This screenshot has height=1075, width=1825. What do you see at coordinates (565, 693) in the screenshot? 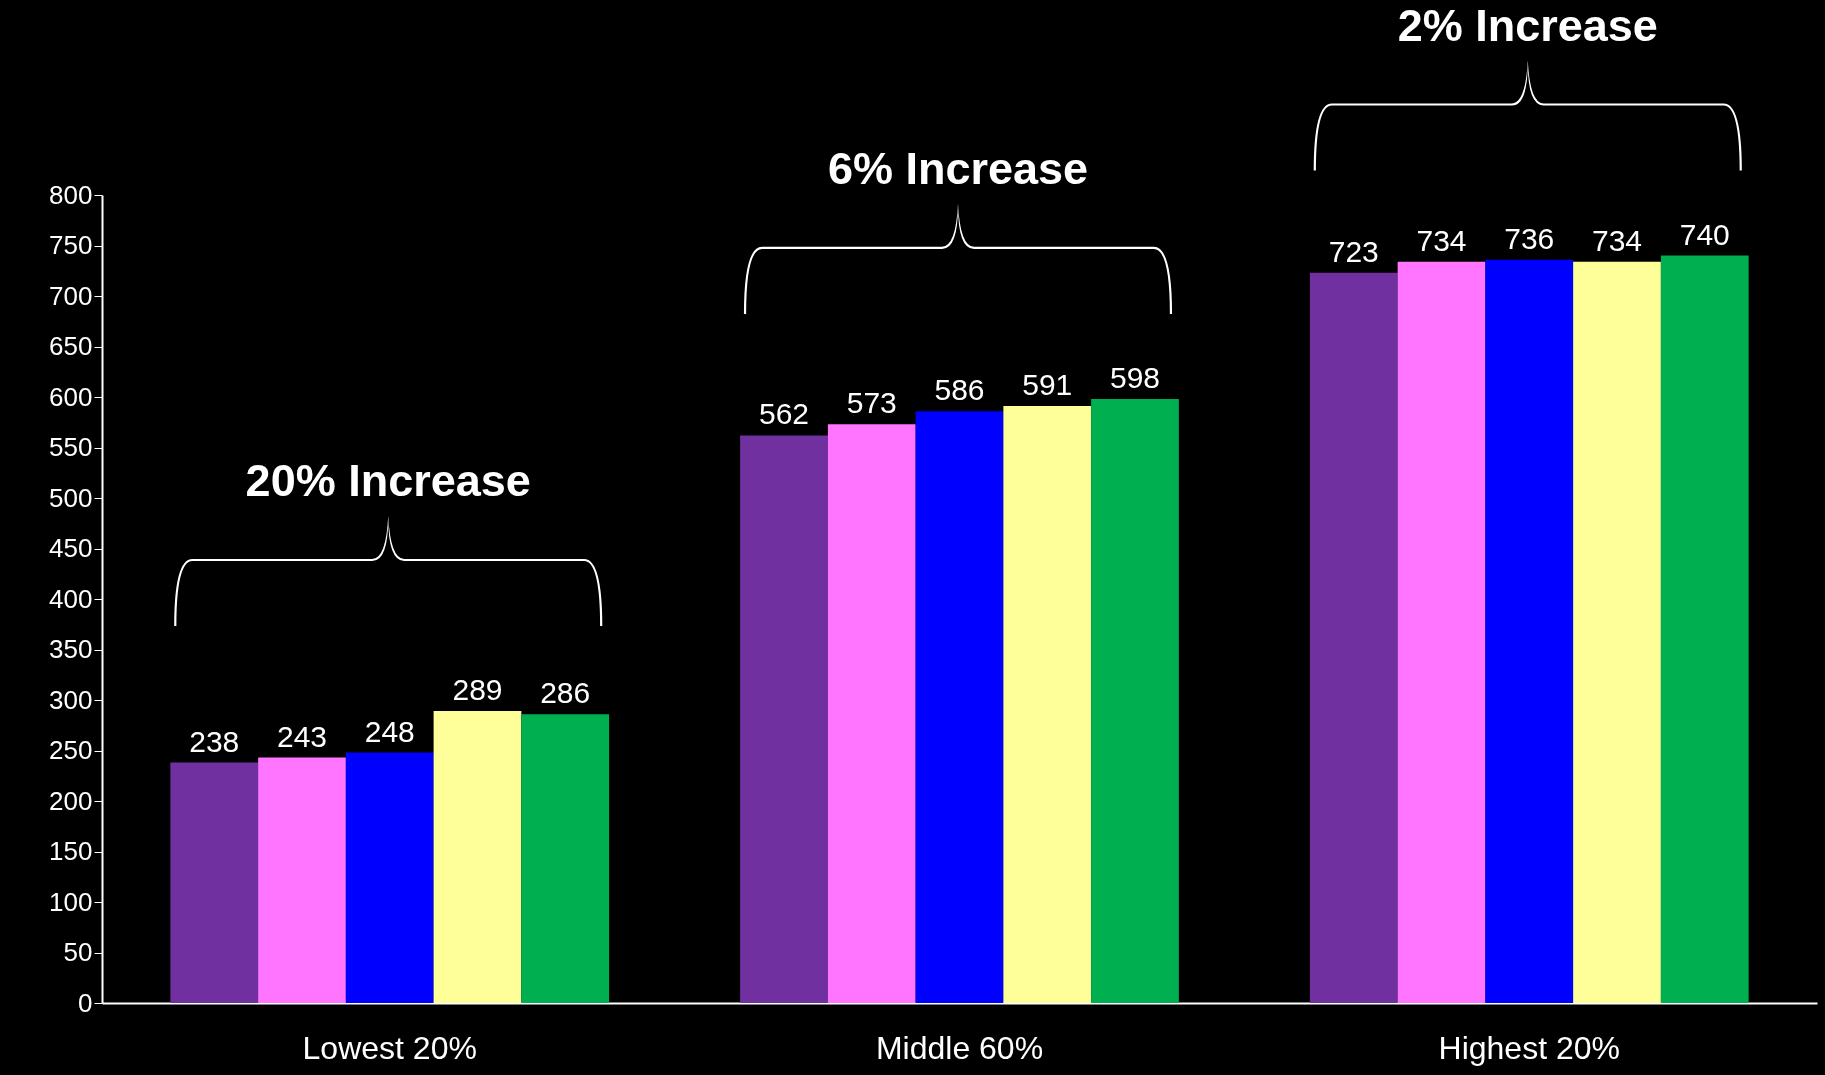
I see `data-label: 286` at bounding box center [565, 693].